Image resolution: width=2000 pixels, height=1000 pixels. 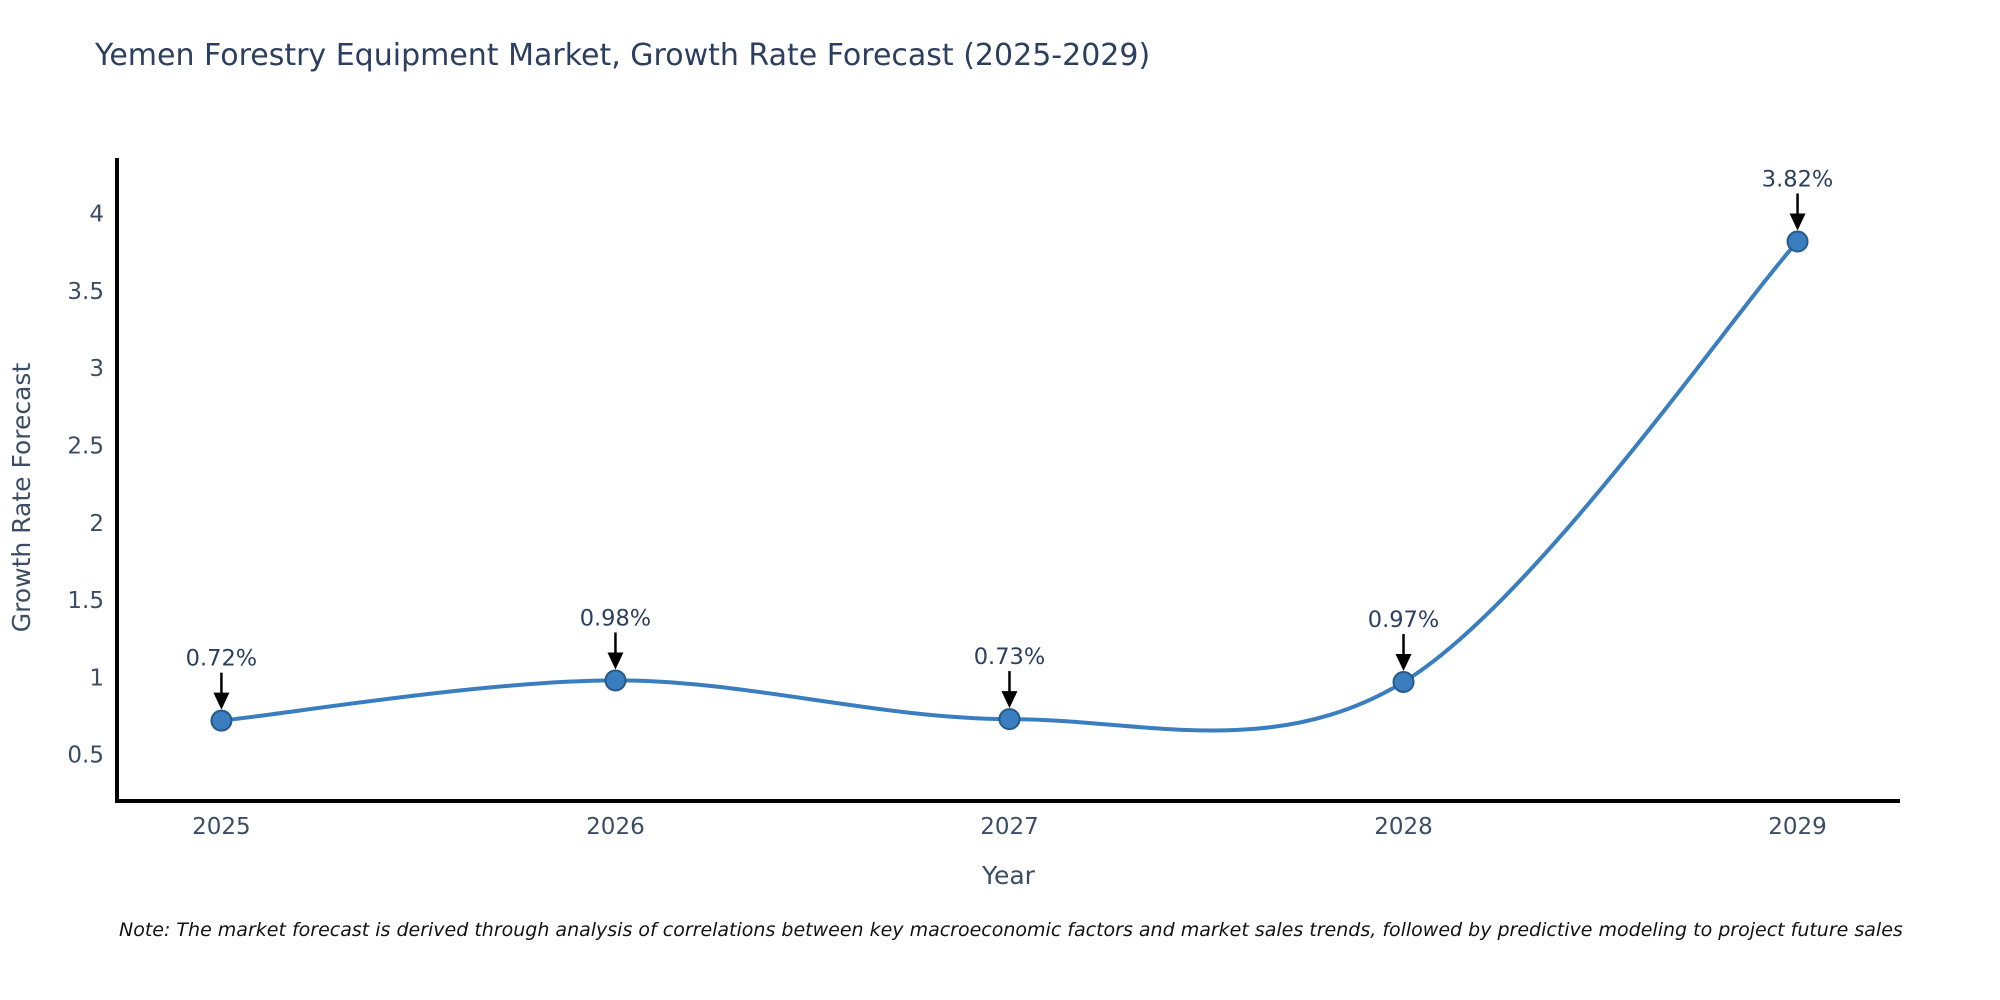 I want to click on y-tick-label: 2.5, so click(x=85, y=446).